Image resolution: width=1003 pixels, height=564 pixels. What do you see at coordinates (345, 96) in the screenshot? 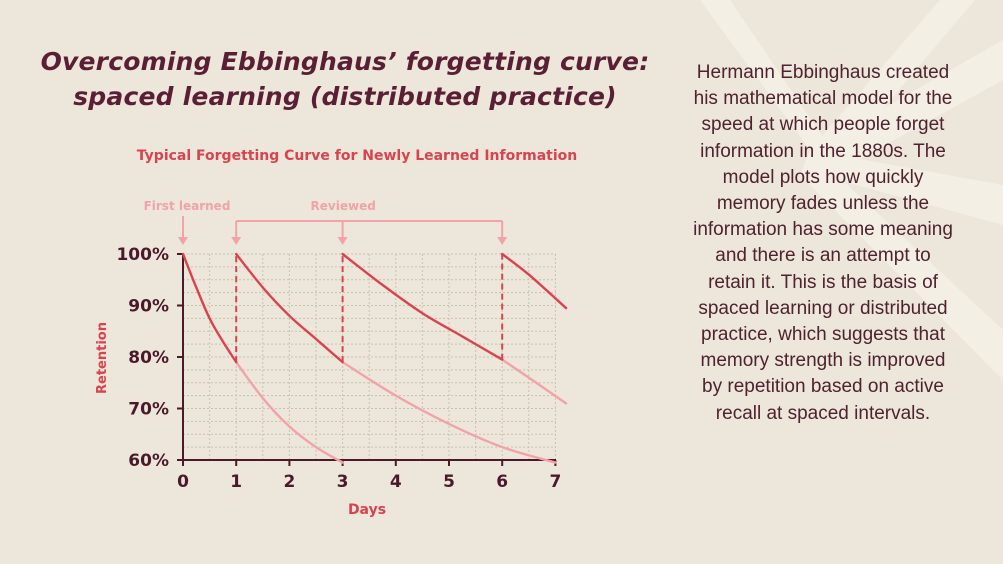
I see `title-line-2: spaced learning (distributed practice)` at bounding box center [345, 96].